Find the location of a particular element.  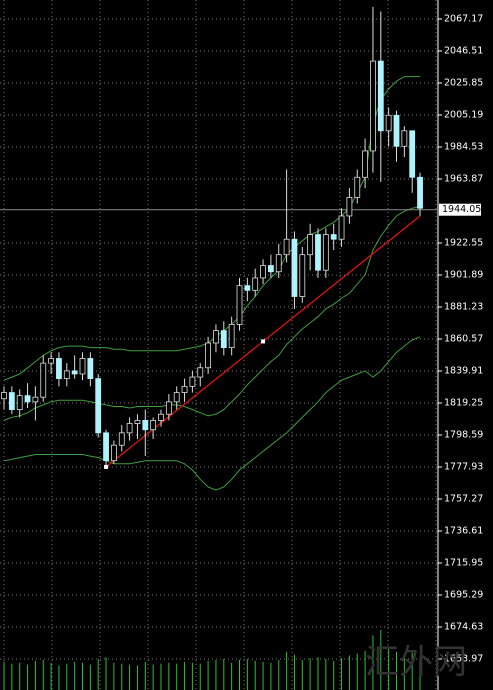

y-tick-label: 1922.55 is located at coordinates (463, 243).